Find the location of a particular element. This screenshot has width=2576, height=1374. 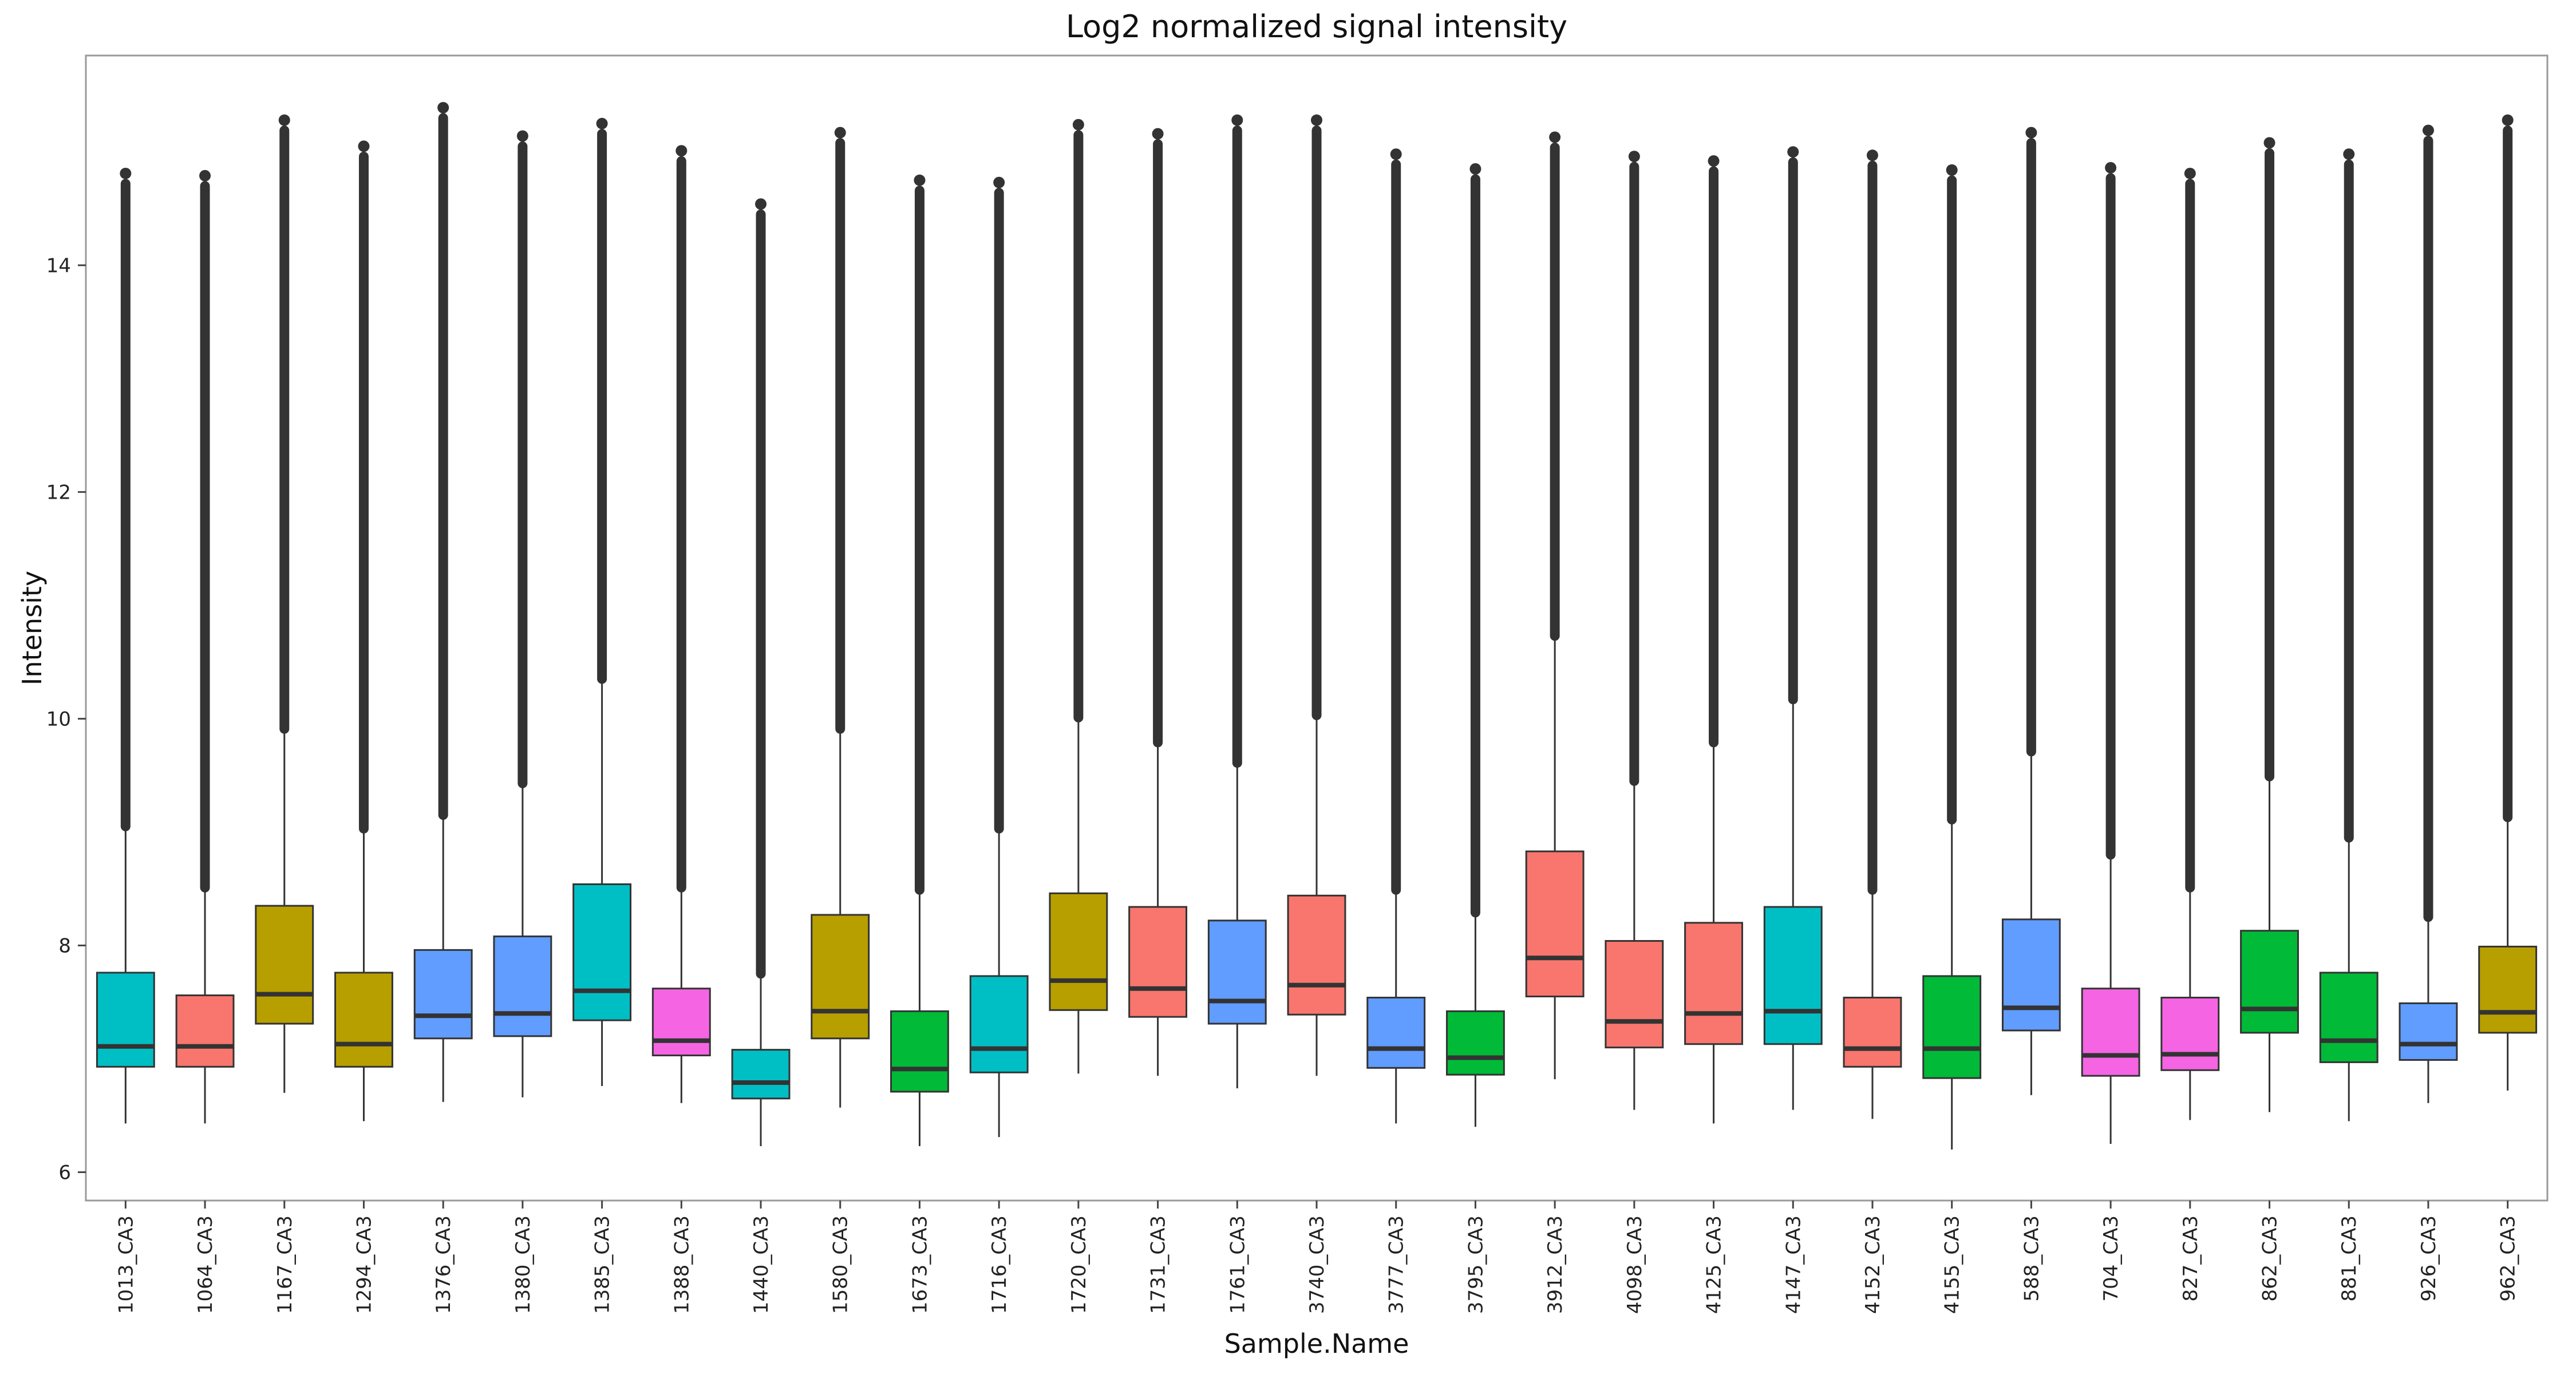

box-3912_CA3 is located at coordinates (1555, 859).